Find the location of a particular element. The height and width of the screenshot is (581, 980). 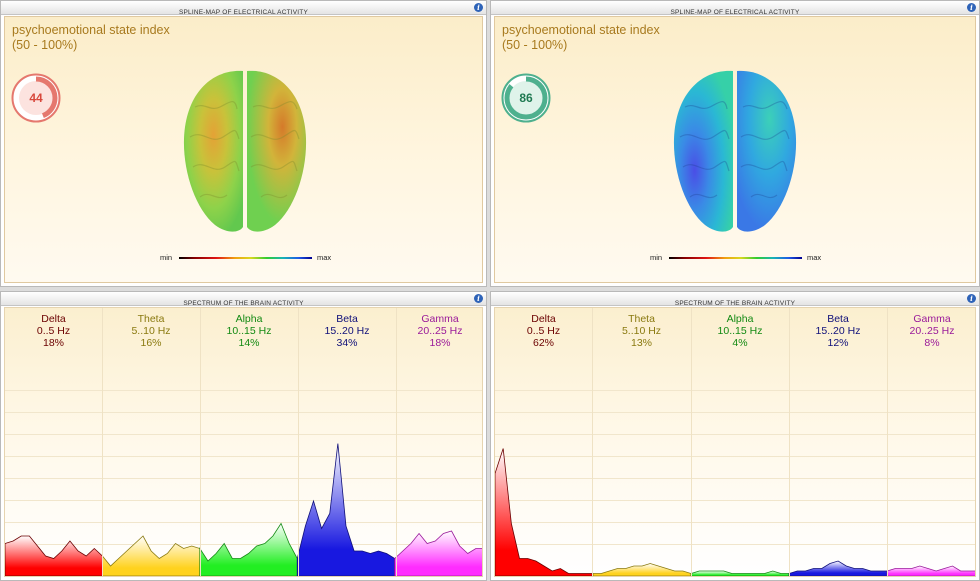

band-theta: Theta 5..10 Hz 16% is located at coordinates (151, 442).